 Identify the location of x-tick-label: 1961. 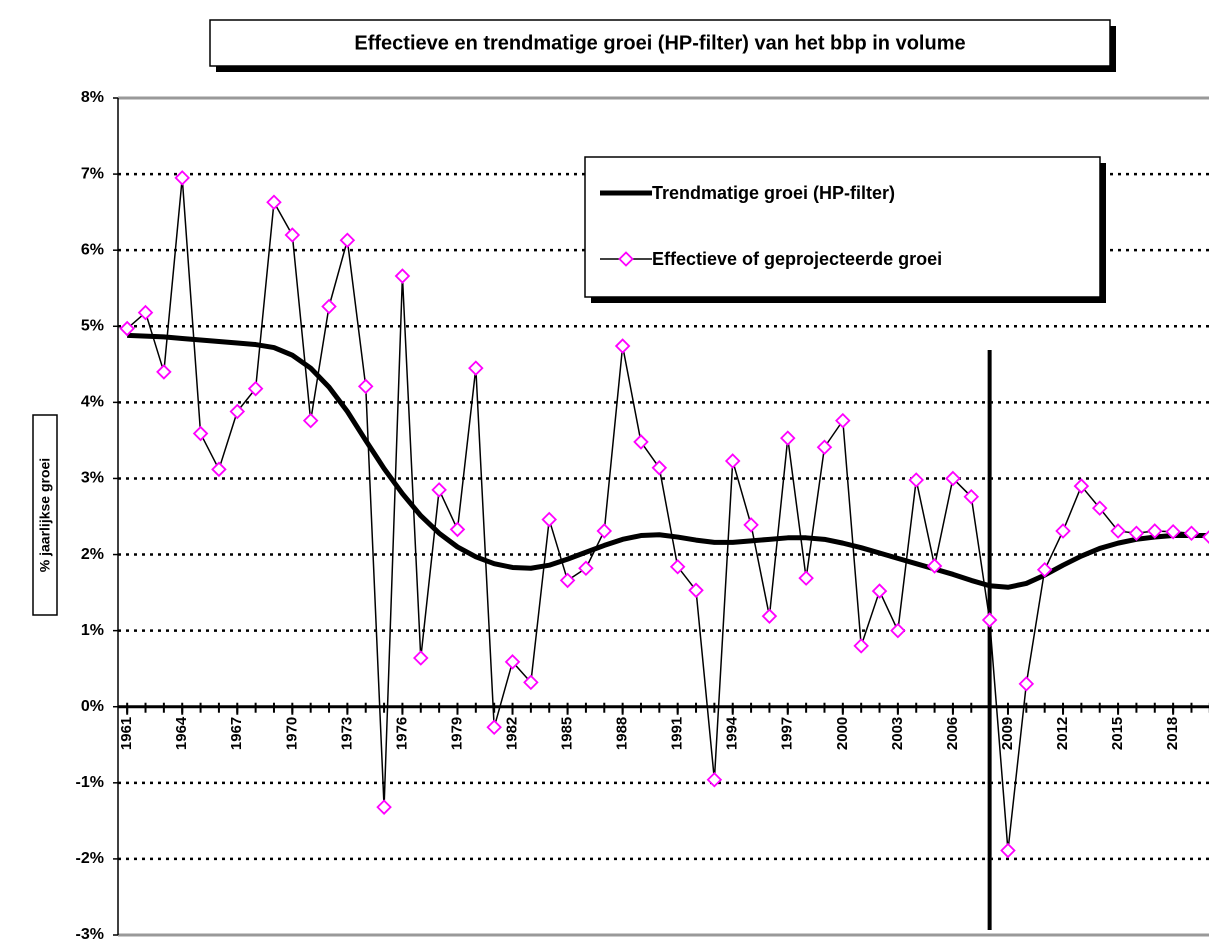
(126, 733).